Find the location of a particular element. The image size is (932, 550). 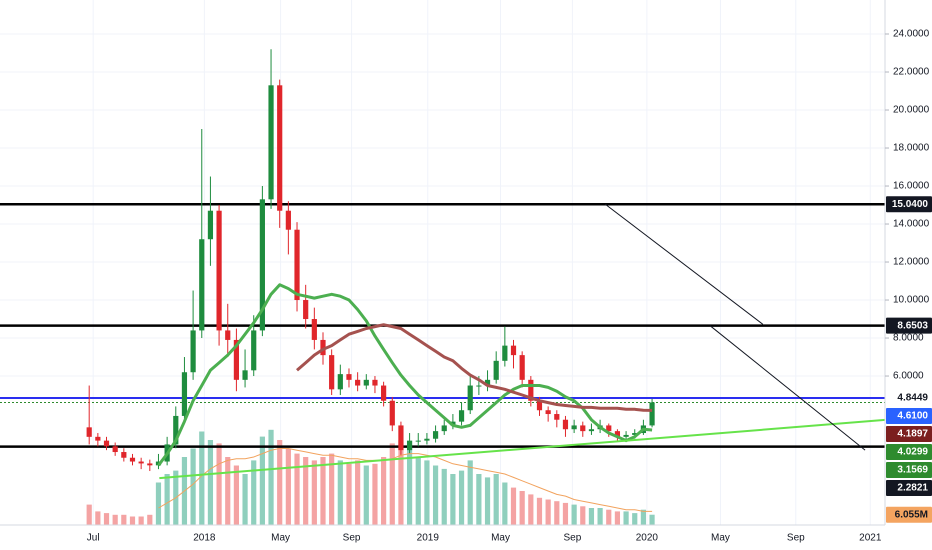

x-tick-label: 2021 is located at coordinates (870, 538).